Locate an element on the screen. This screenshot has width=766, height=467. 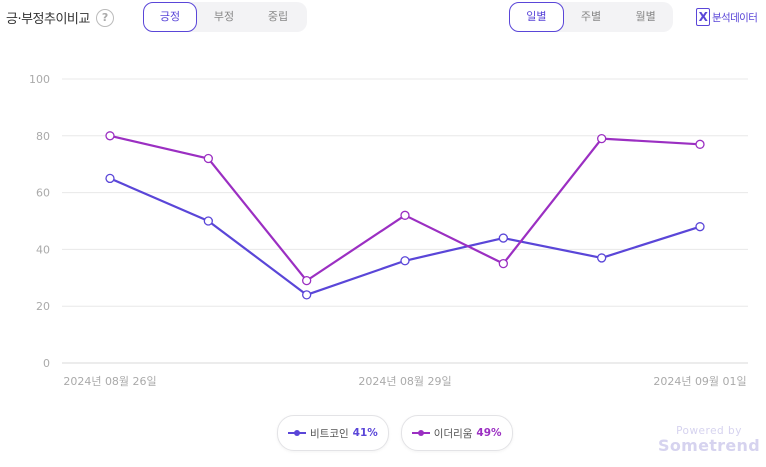
x-tick-label-1: 2024년 08월 29일 is located at coordinates (404, 381).